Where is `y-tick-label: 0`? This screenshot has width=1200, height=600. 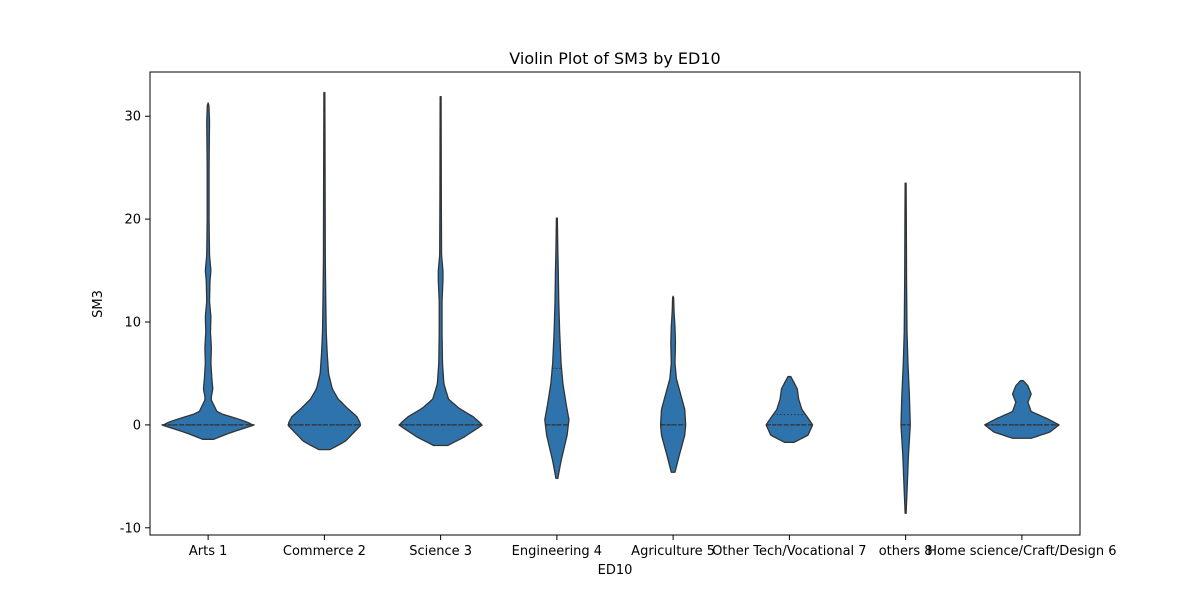 y-tick-label: 0 is located at coordinates (137, 425).